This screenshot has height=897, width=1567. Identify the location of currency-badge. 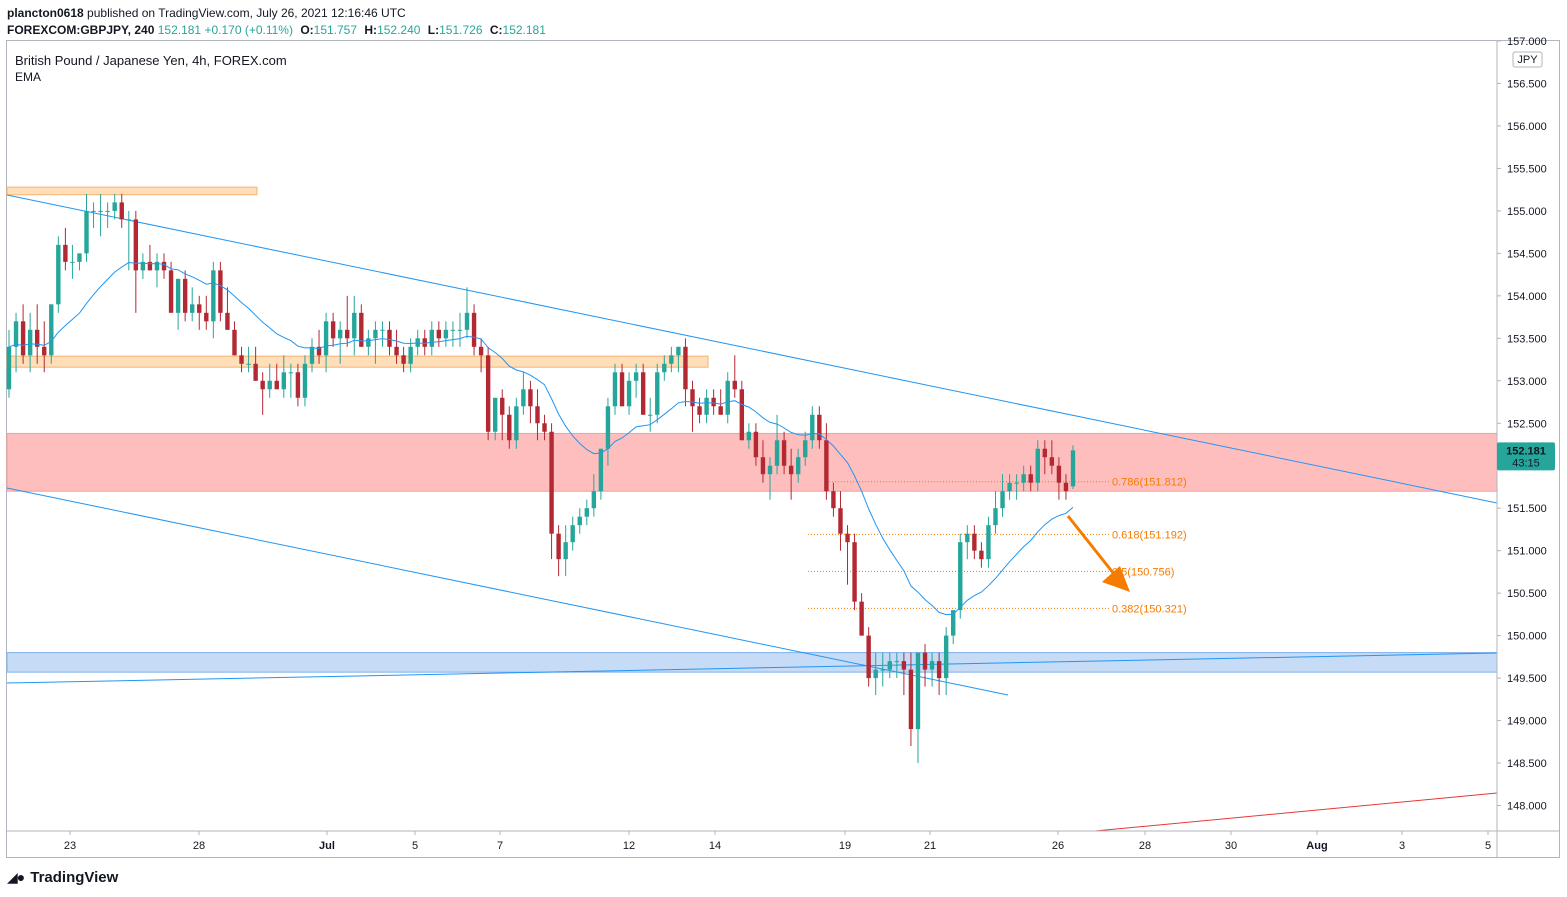
(1527, 59).